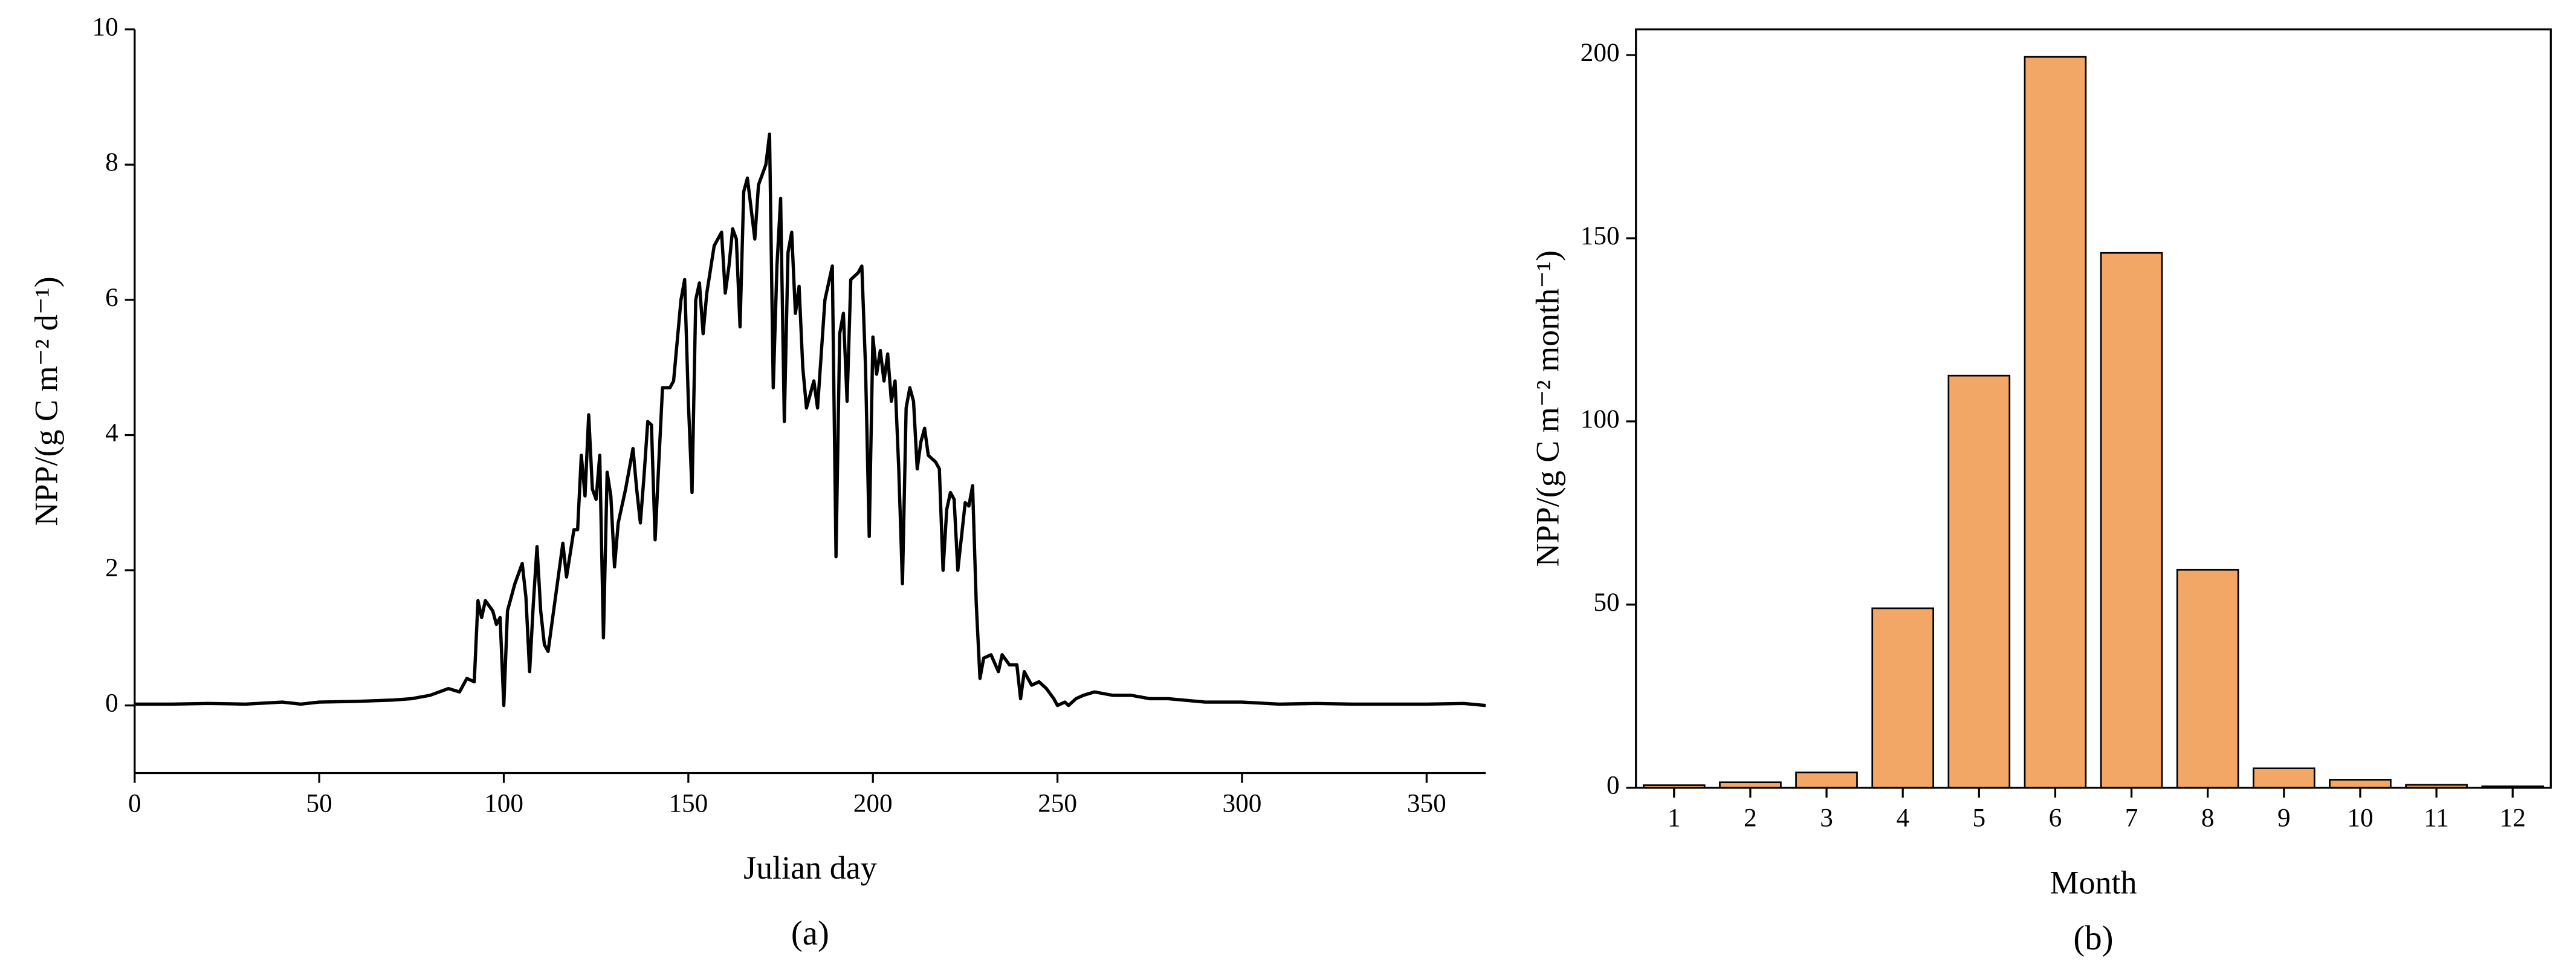 This screenshot has width=2576, height=979. What do you see at coordinates (1750, 818) in the screenshot?
I see `x-tick-label: 2` at bounding box center [1750, 818].